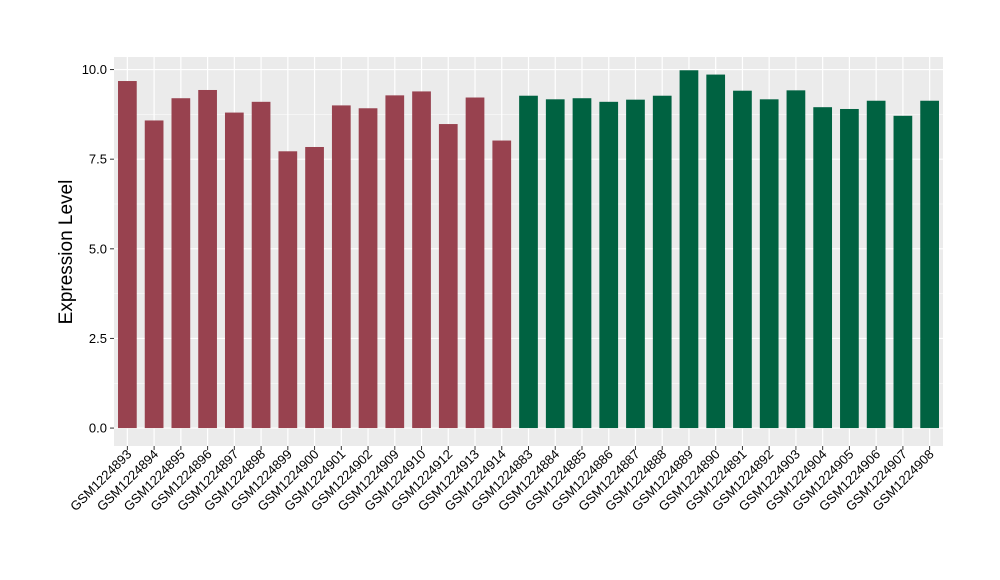  Describe the element at coordinates (662, 262) in the screenshot. I see `bar-GSM1224888` at that location.